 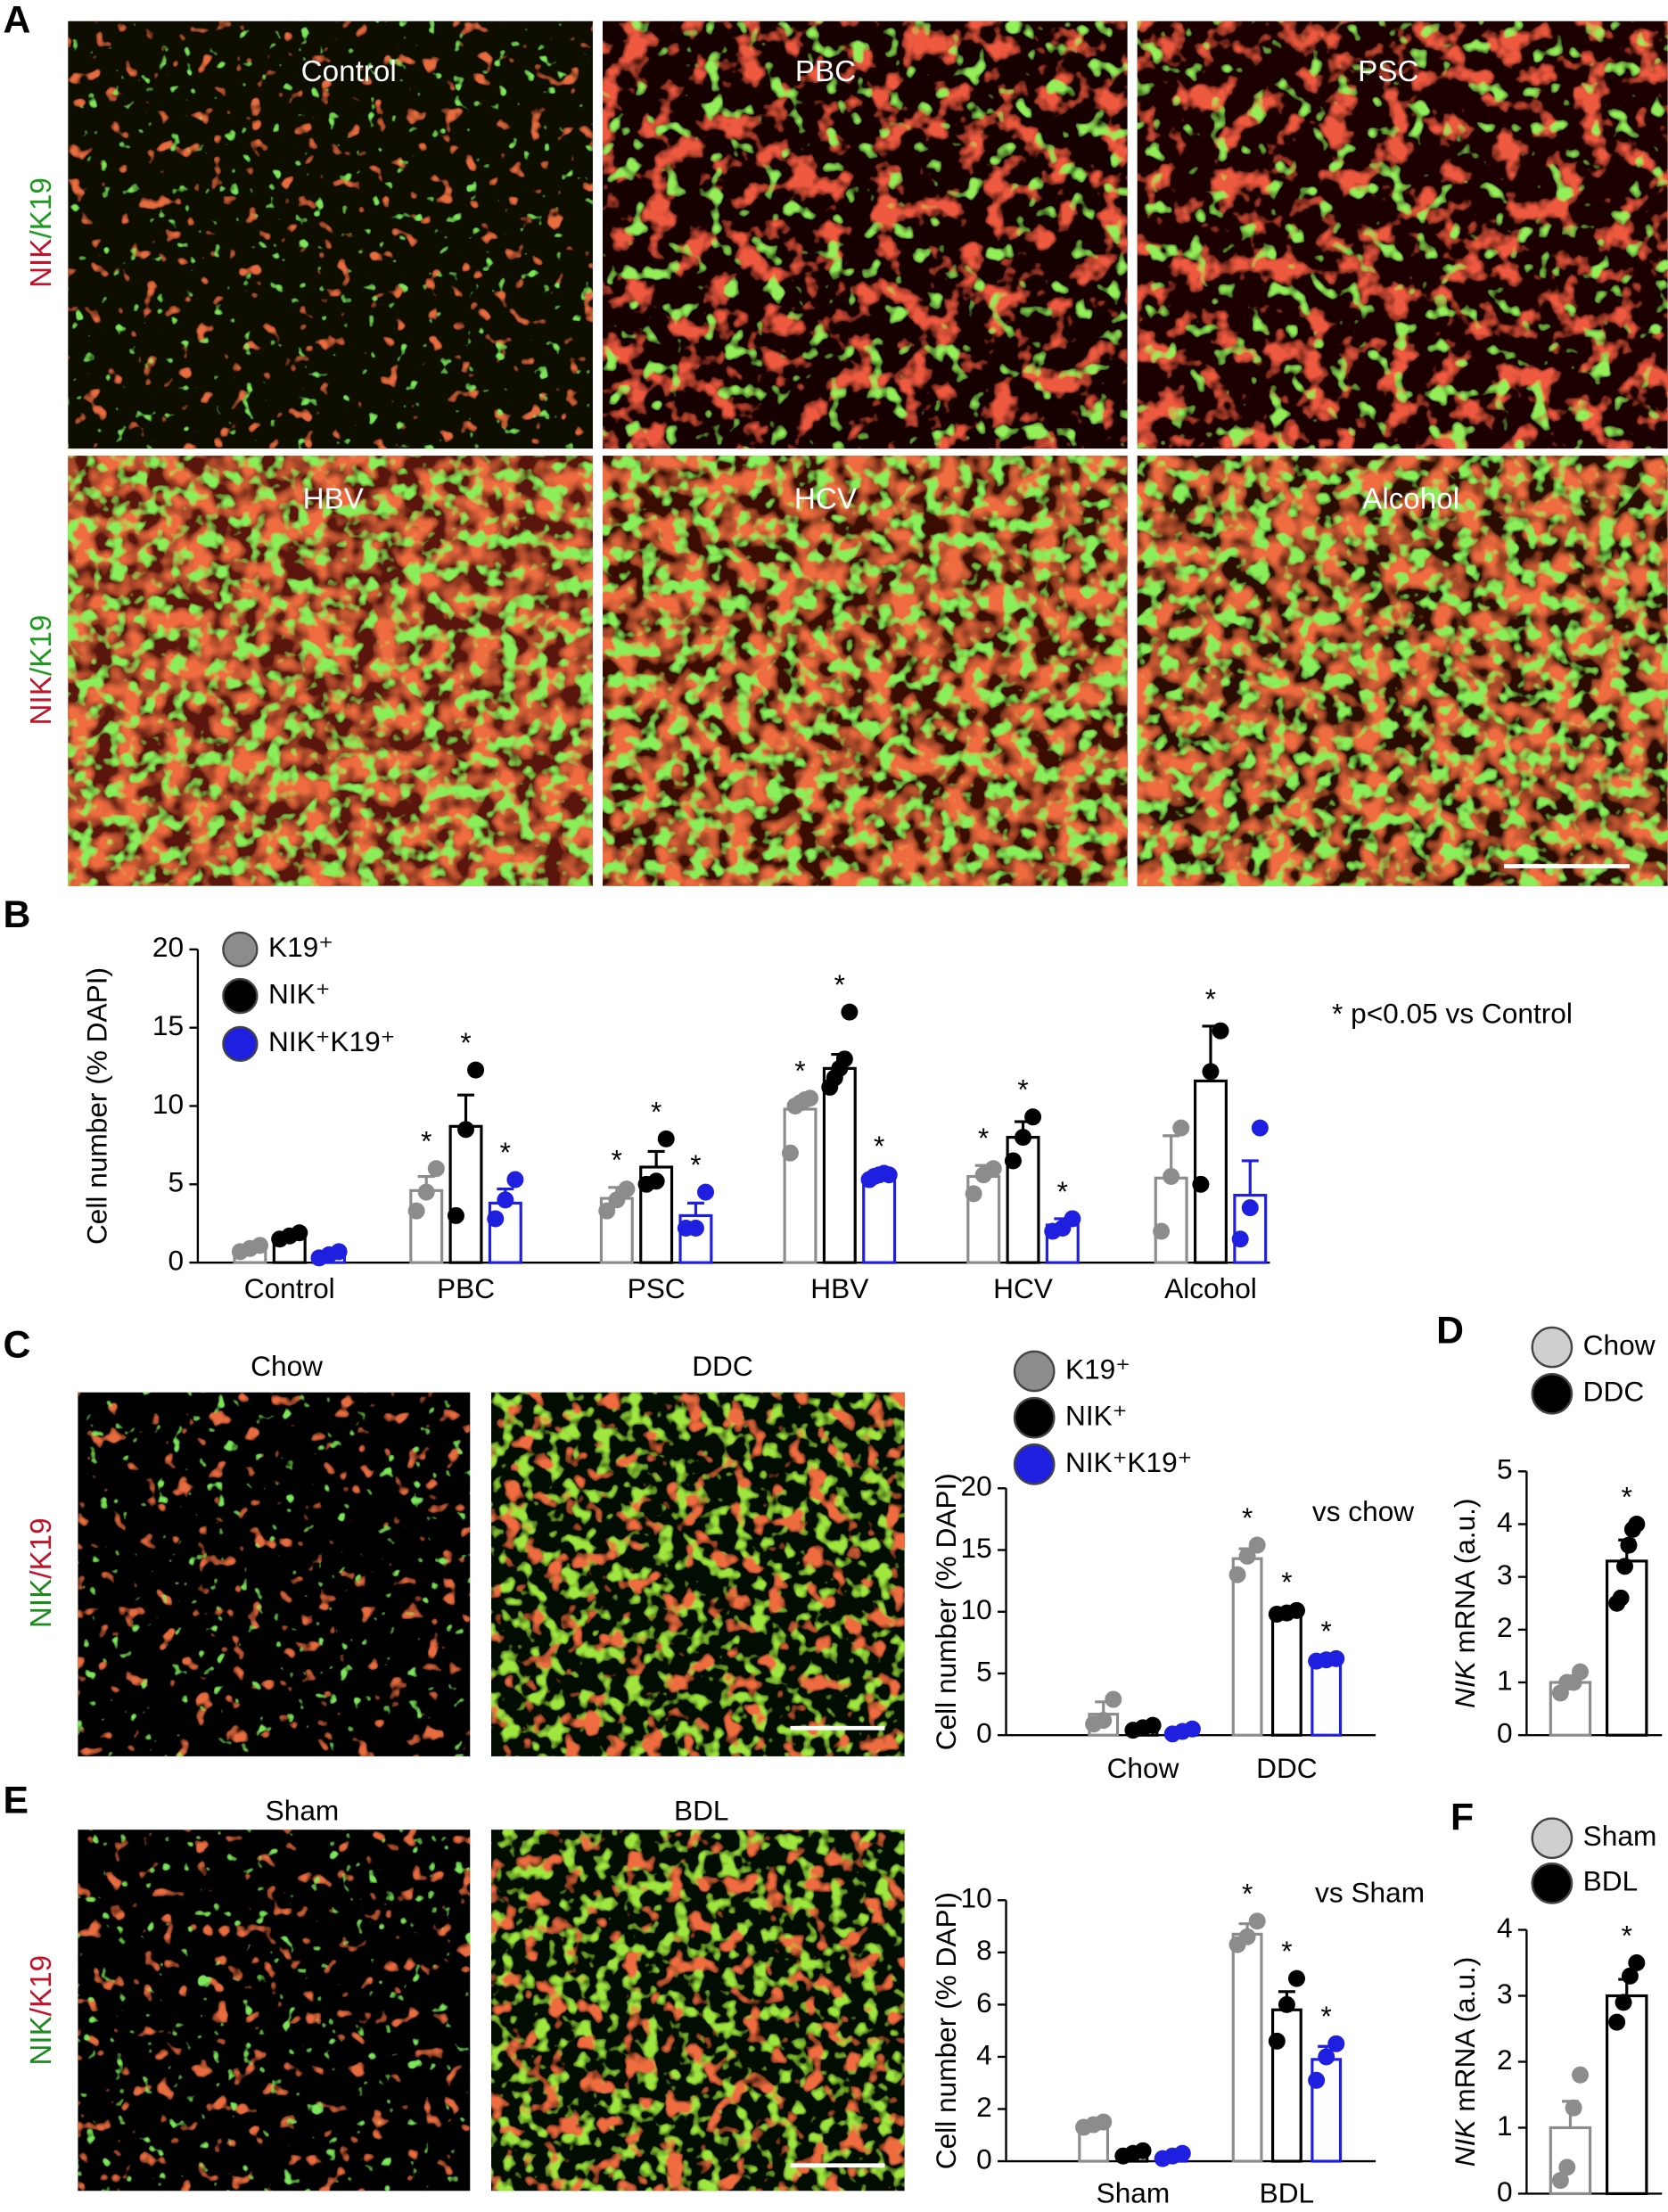 What do you see at coordinates (466, 1288) in the screenshot?
I see `x-tick-label: PBC` at bounding box center [466, 1288].